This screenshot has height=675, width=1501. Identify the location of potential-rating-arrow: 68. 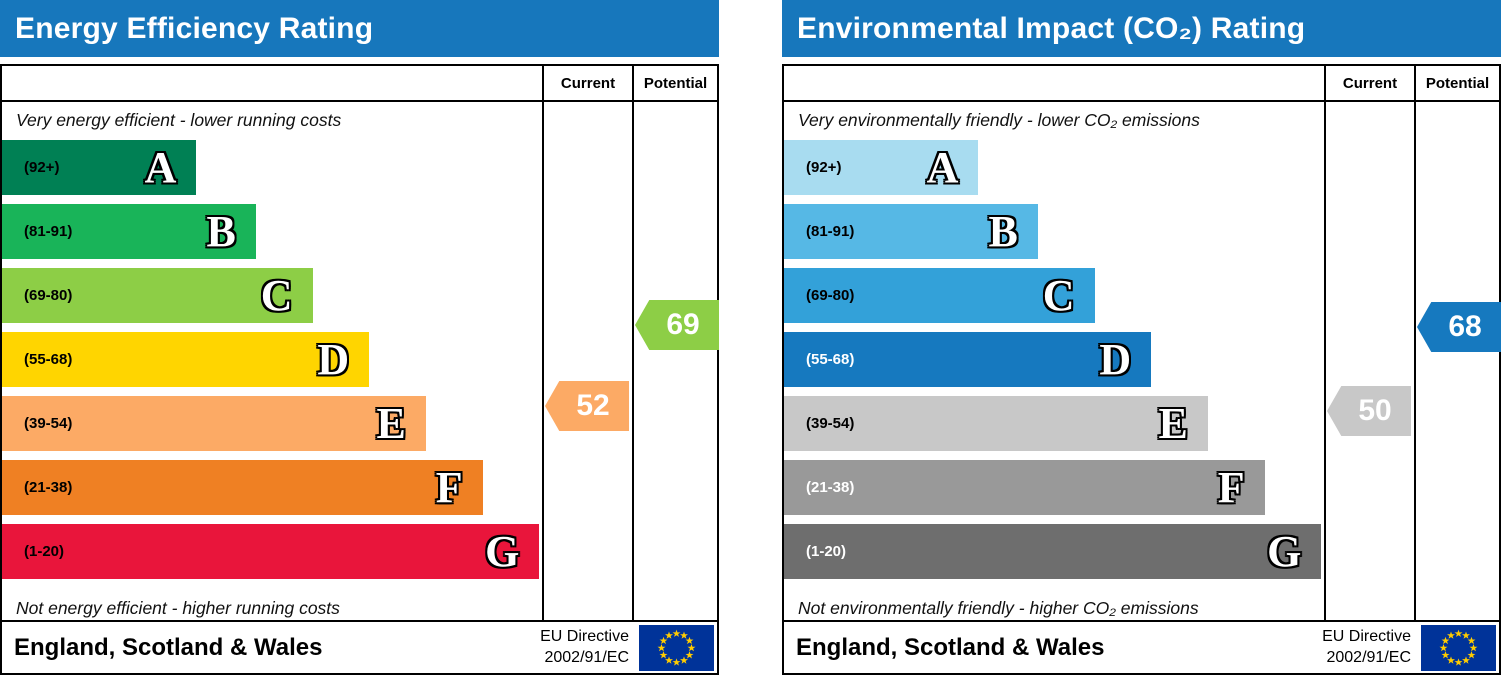
(1459, 327).